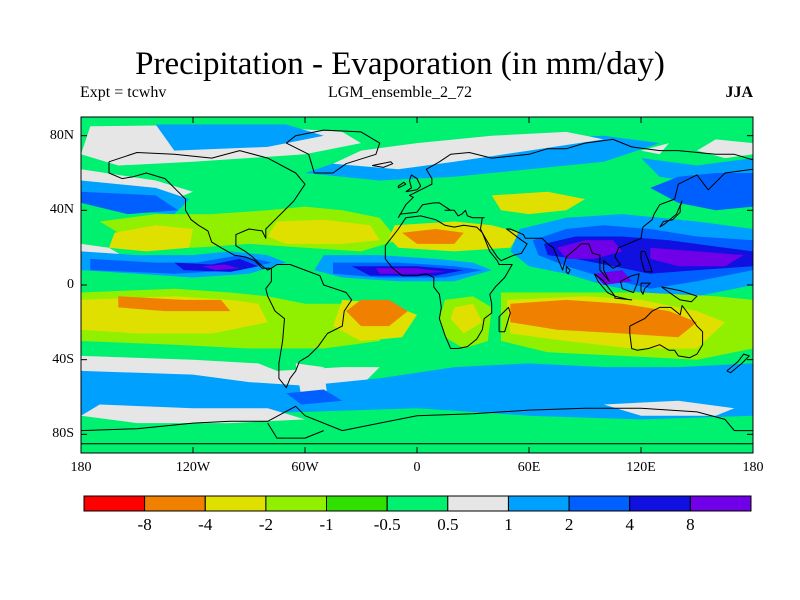 This screenshot has height=600, width=800. What do you see at coordinates (63, 434) in the screenshot?
I see `lat-tick-label: 80S` at bounding box center [63, 434].